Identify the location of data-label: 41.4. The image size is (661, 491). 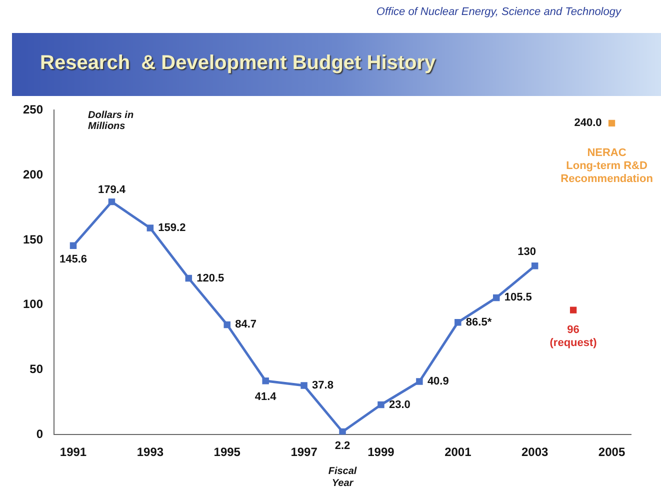
(266, 396).